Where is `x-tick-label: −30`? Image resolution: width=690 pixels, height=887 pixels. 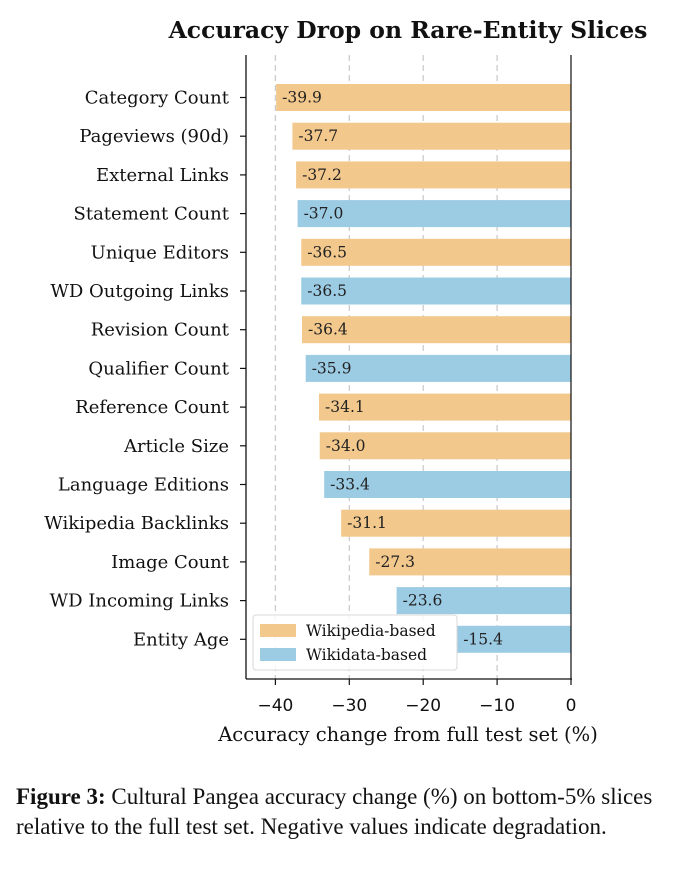
x-tick-label: −30 is located at coordinates (349, 706).